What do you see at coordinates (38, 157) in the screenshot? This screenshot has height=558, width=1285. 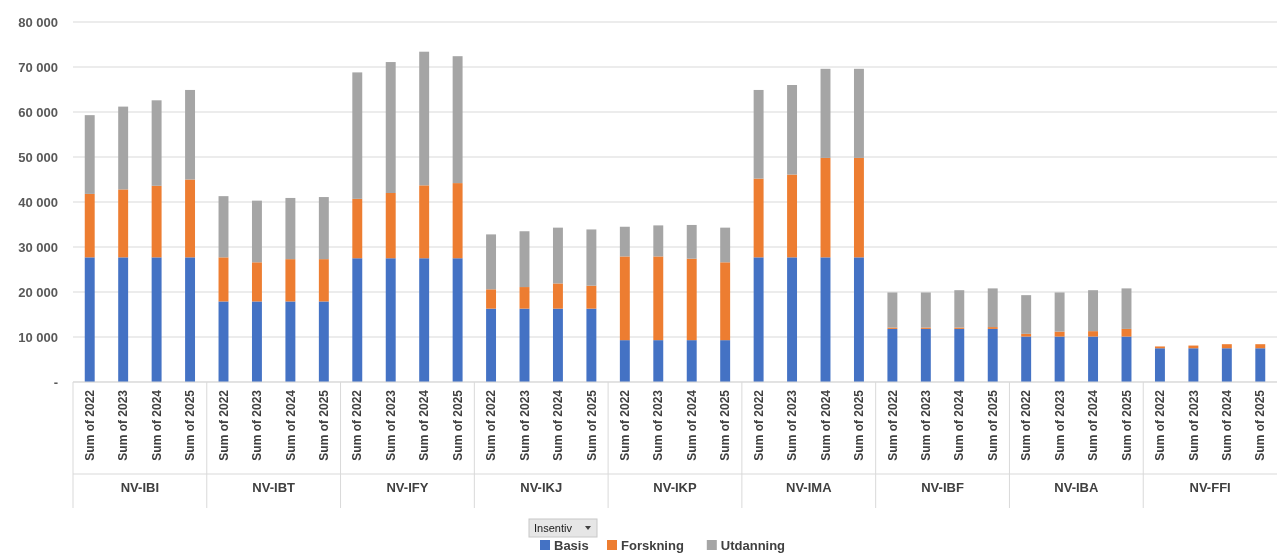 I see `y-tick-label: 50 000` at bounding box center [38, 157].